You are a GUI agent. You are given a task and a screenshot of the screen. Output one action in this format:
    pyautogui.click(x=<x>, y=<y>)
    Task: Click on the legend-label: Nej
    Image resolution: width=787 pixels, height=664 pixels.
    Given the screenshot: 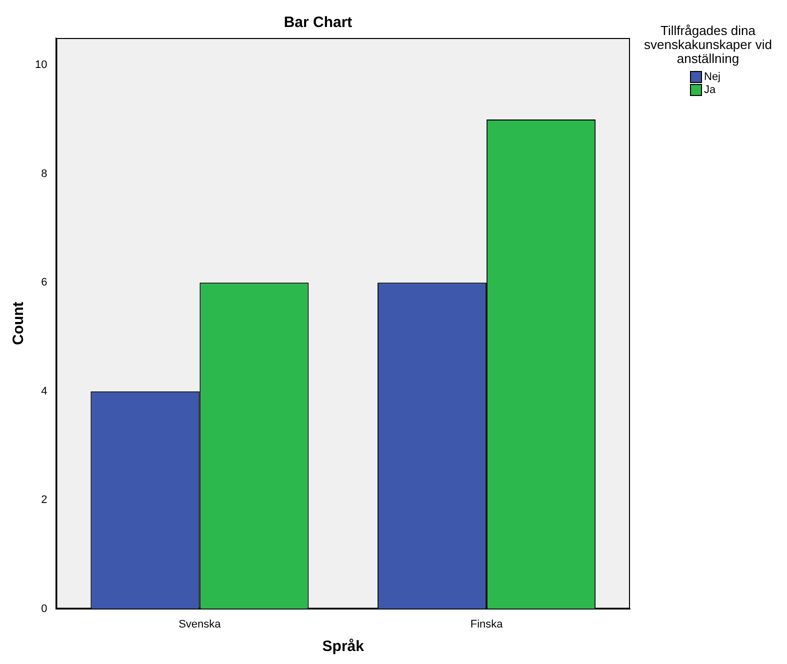 What is the action you would take?
    pyautogui.click(x=712, y=76)
    